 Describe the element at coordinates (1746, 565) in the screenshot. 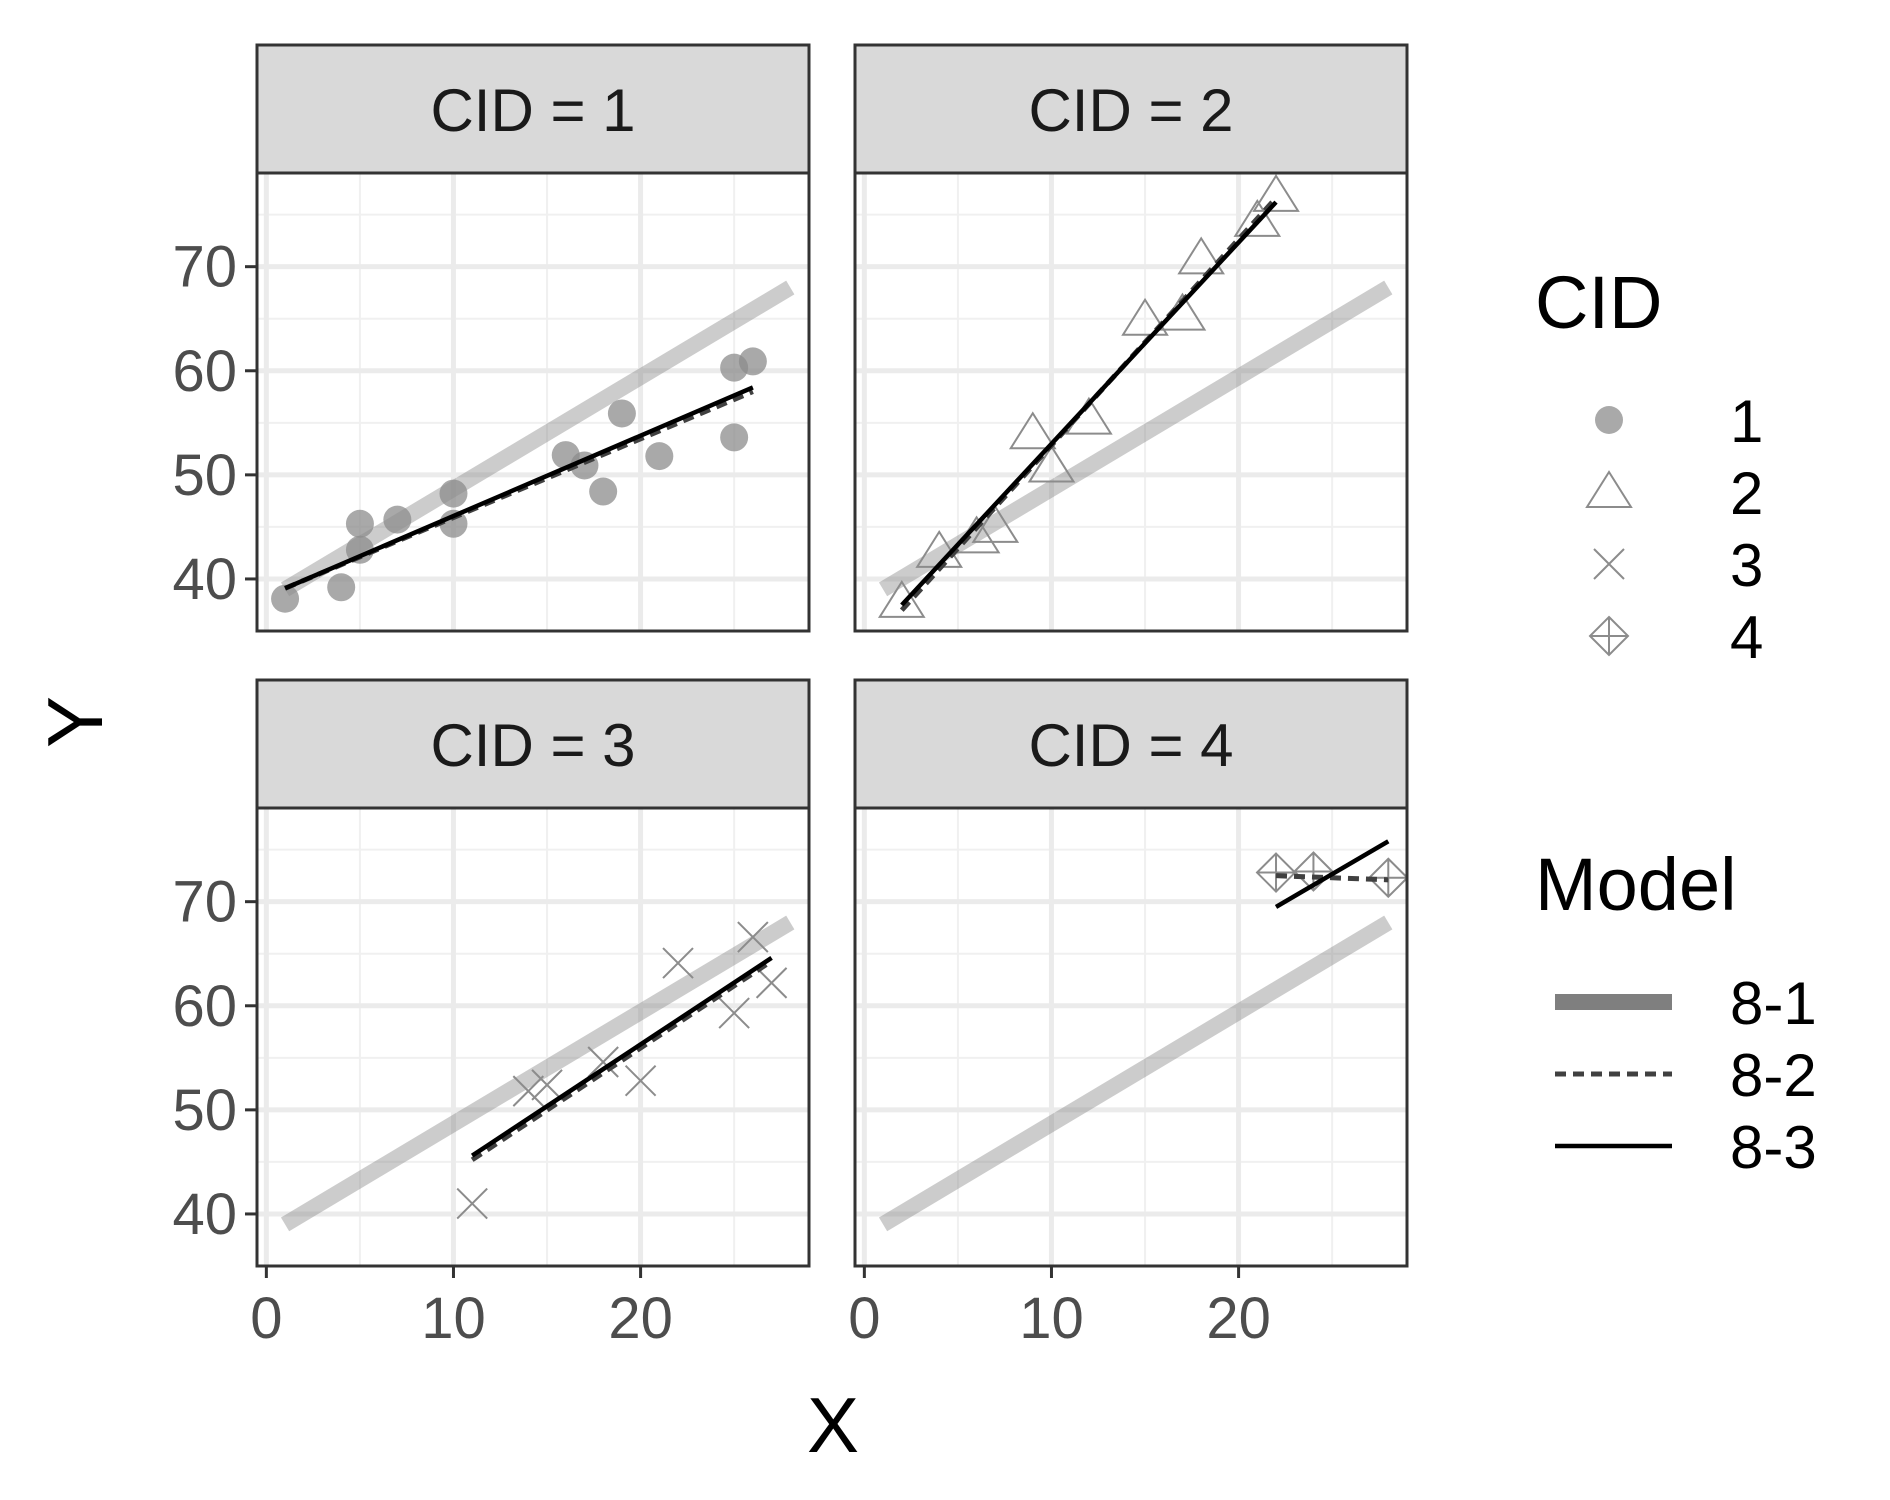

I see `legend-cid-label: 3` at that location.